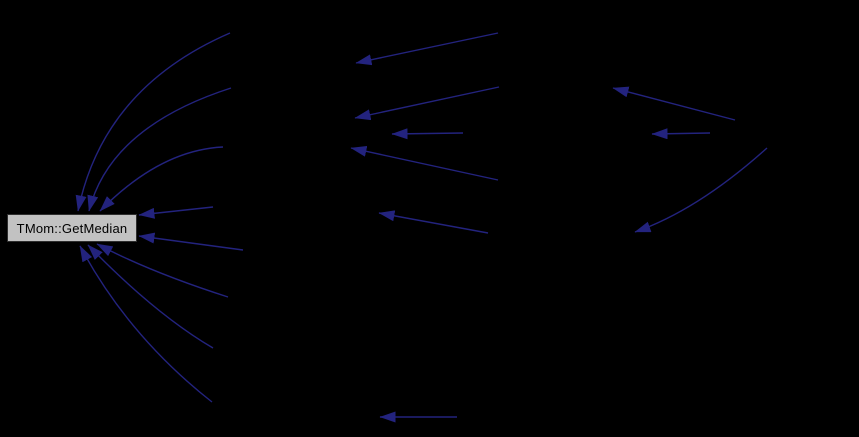 This screenshot has width=859, height=437. I want to click on graph-node-tmom-getmedian: TMom::GetMedian, so click(72, 228).